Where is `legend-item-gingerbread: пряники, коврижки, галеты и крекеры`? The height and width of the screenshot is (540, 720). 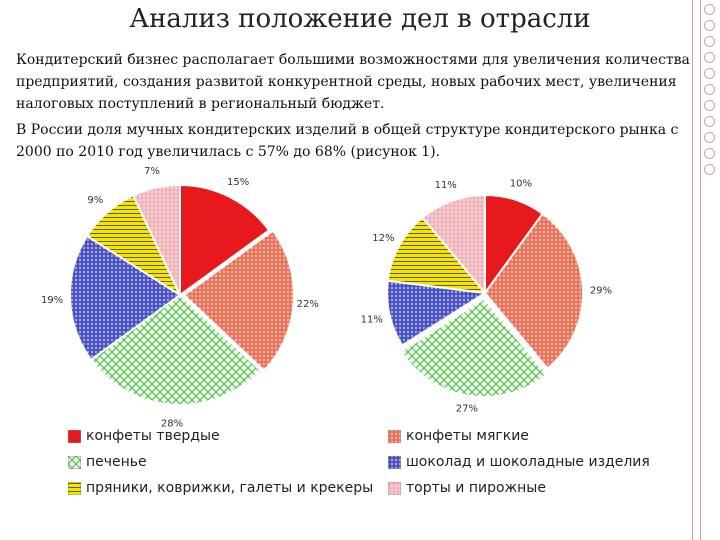 legend-item-gingerbread: пряники, коврижки, галеты и крекеры is located at coordinates (220, 488).